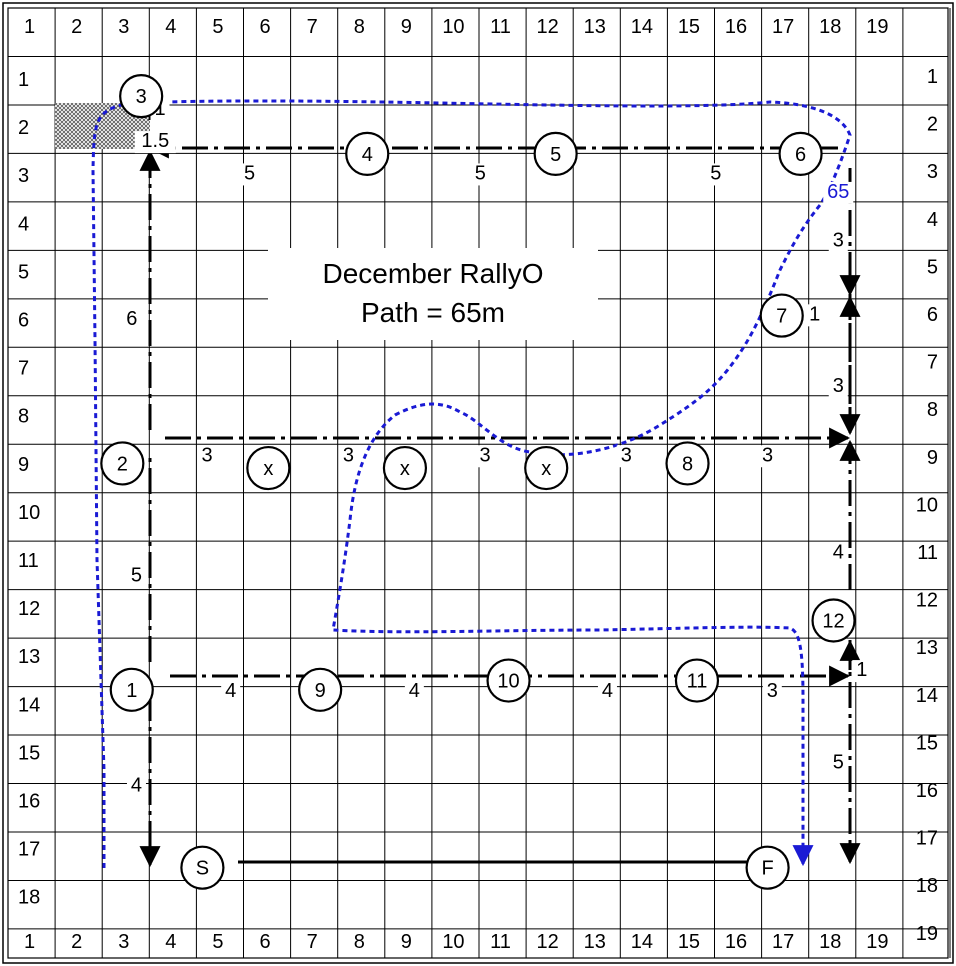  Describe the element at coordinates (830, 942) in the screenshot. I see `axis-bottom-label: 18` at that location.